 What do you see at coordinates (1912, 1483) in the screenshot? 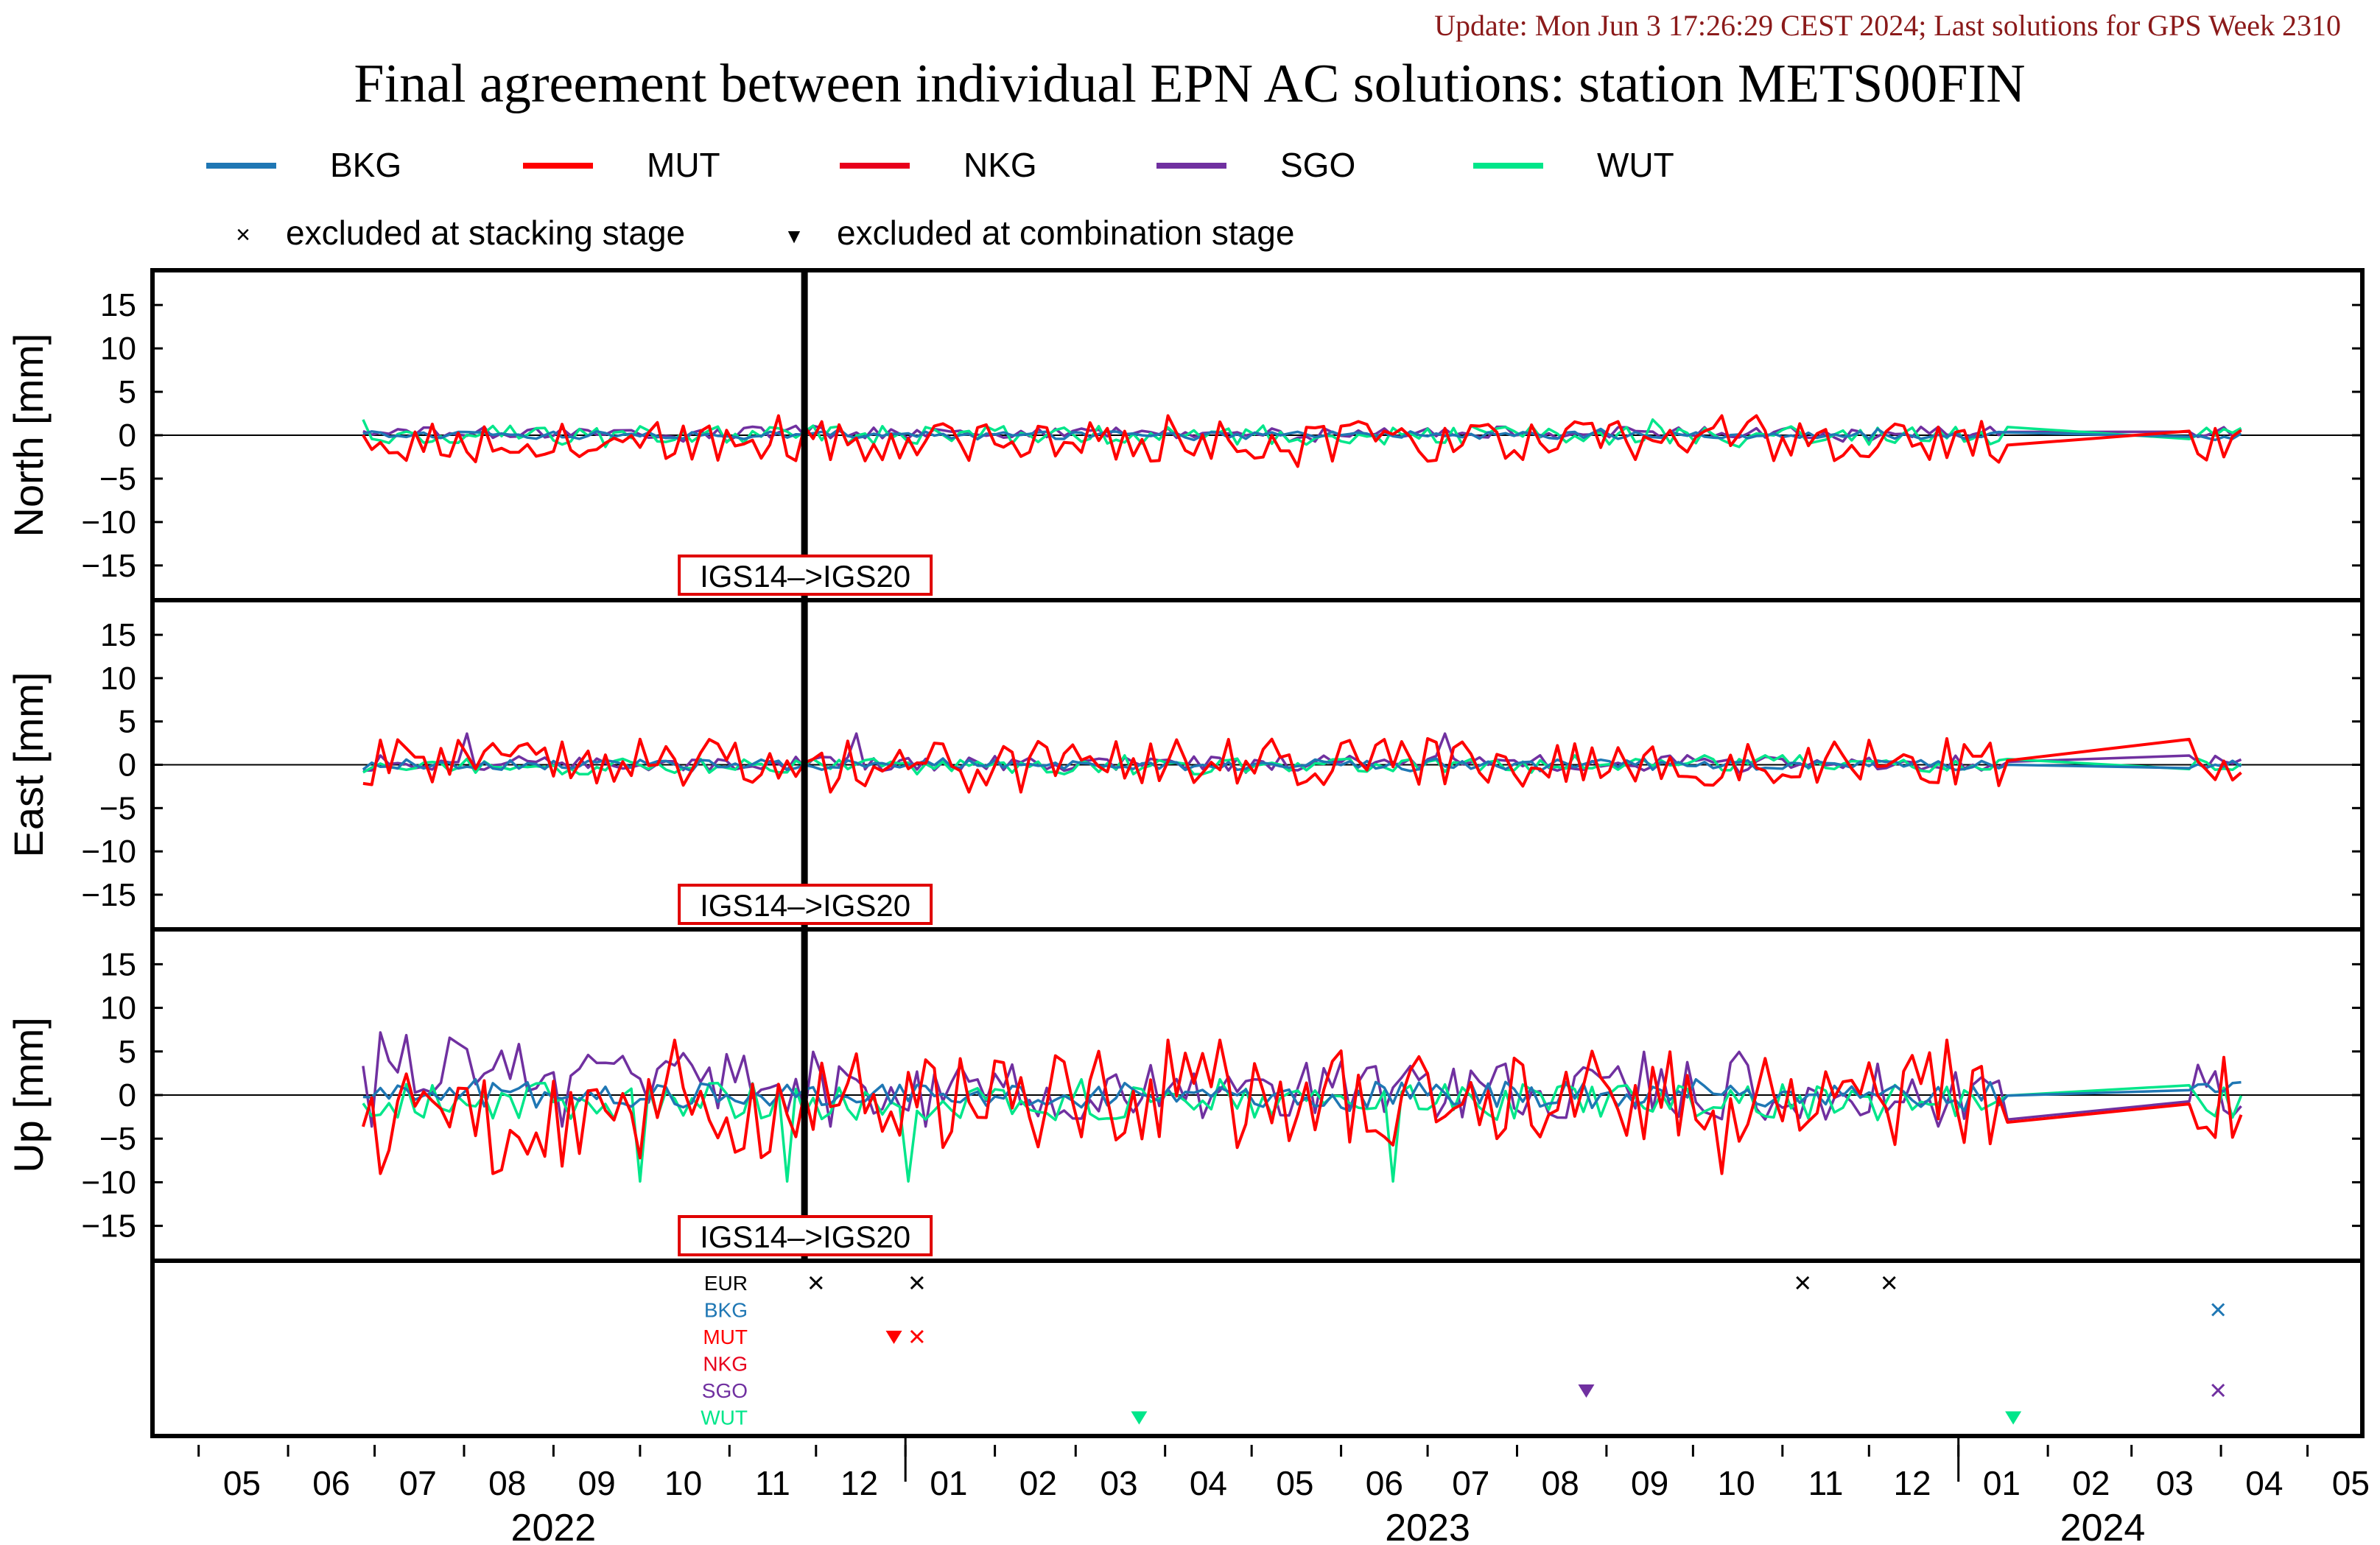
I see `month-tick-label: 12` at bounding box center [1912, 1483].